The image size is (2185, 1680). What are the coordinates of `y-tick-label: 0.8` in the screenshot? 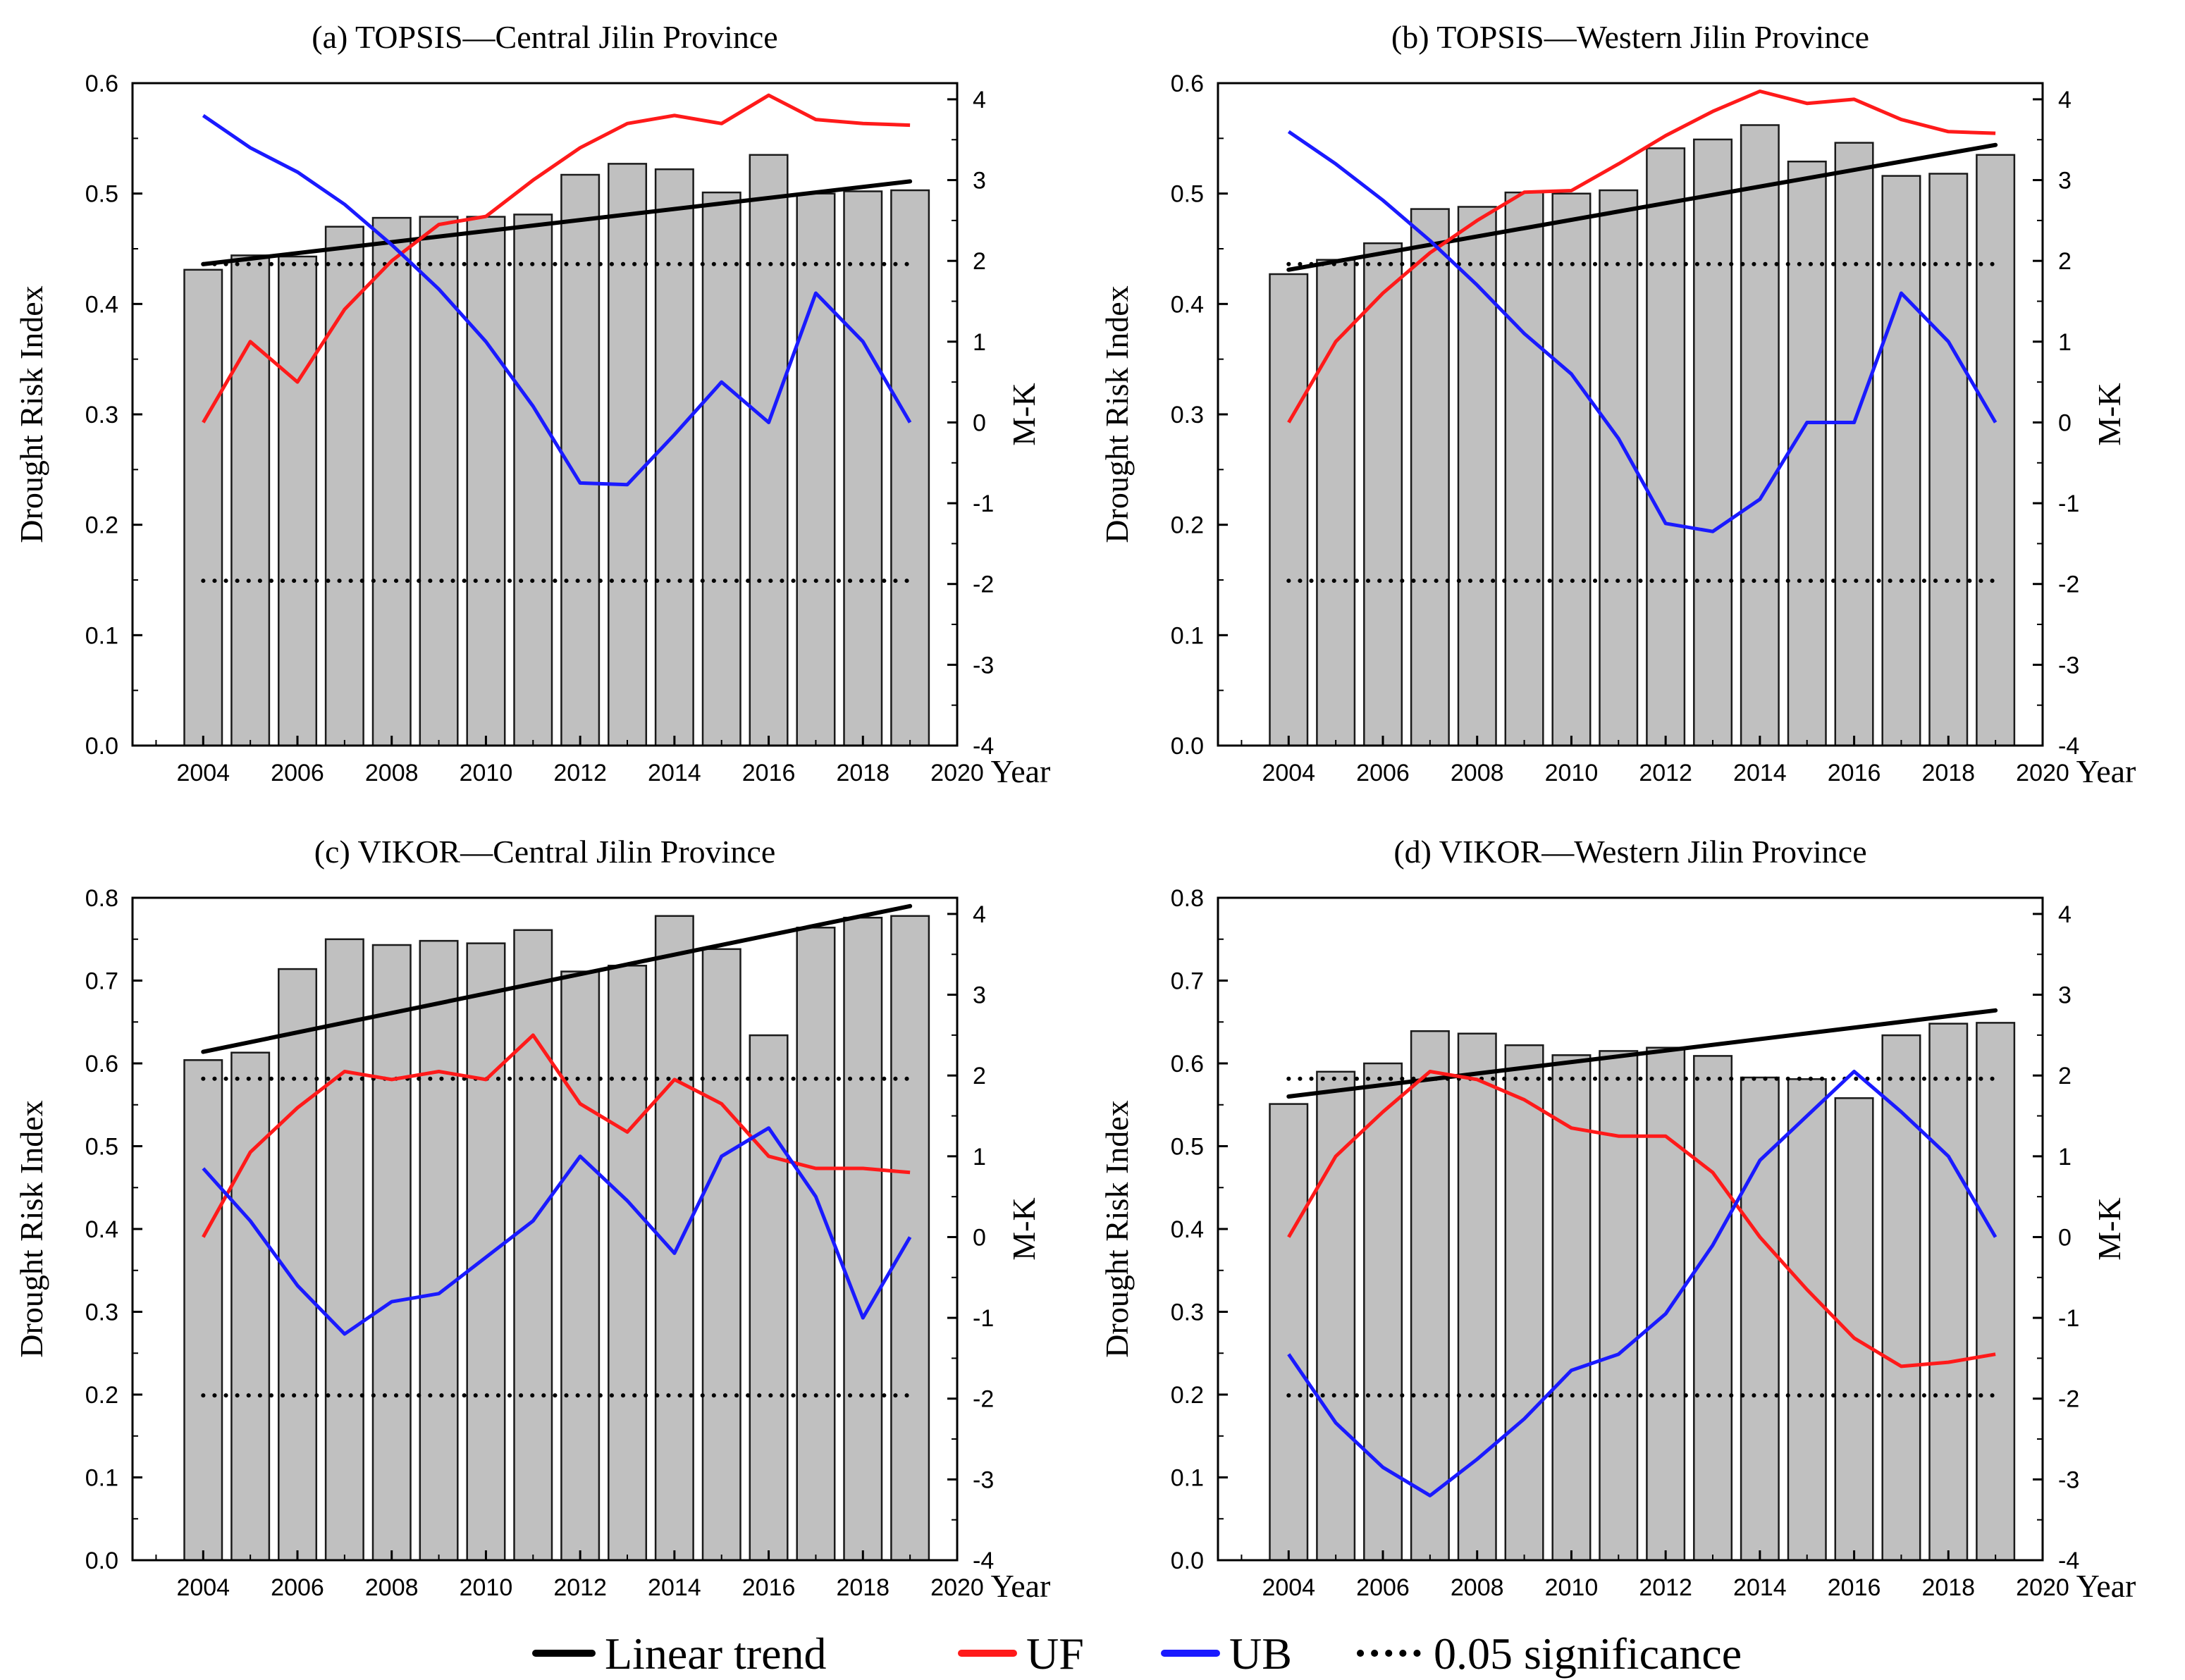 It's located at (1187, 898).